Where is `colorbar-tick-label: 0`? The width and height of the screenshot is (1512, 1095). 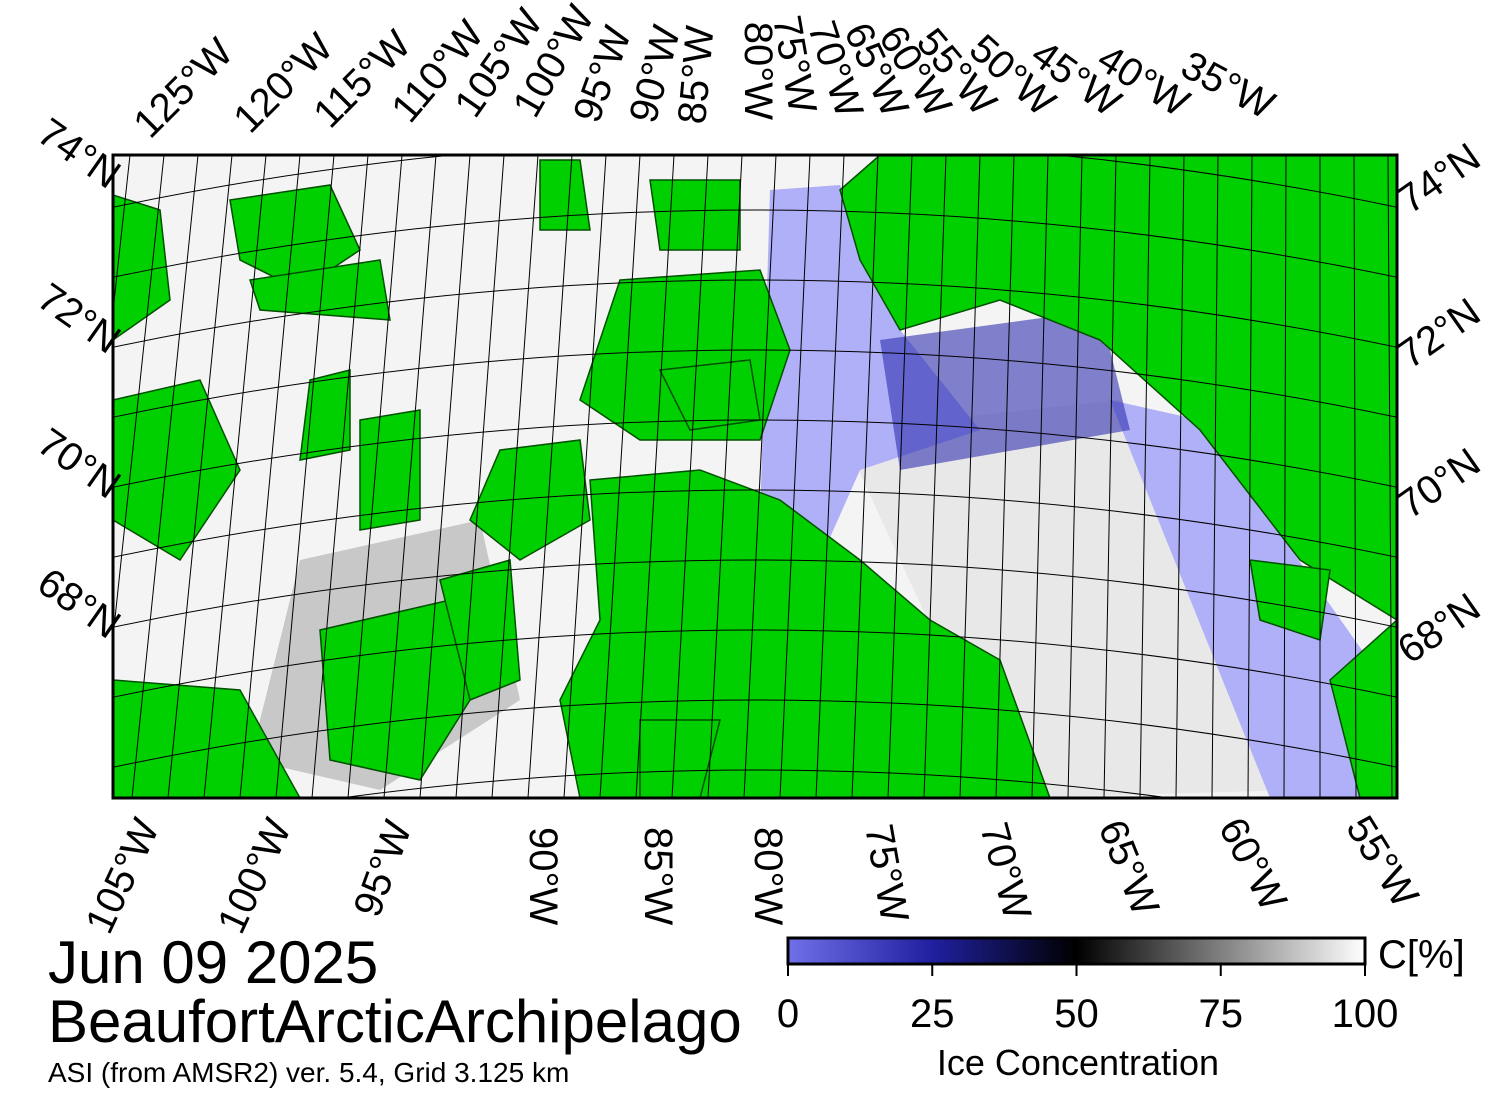
colorbar-tick-label: 0 is located at coordinates (788, 1014).